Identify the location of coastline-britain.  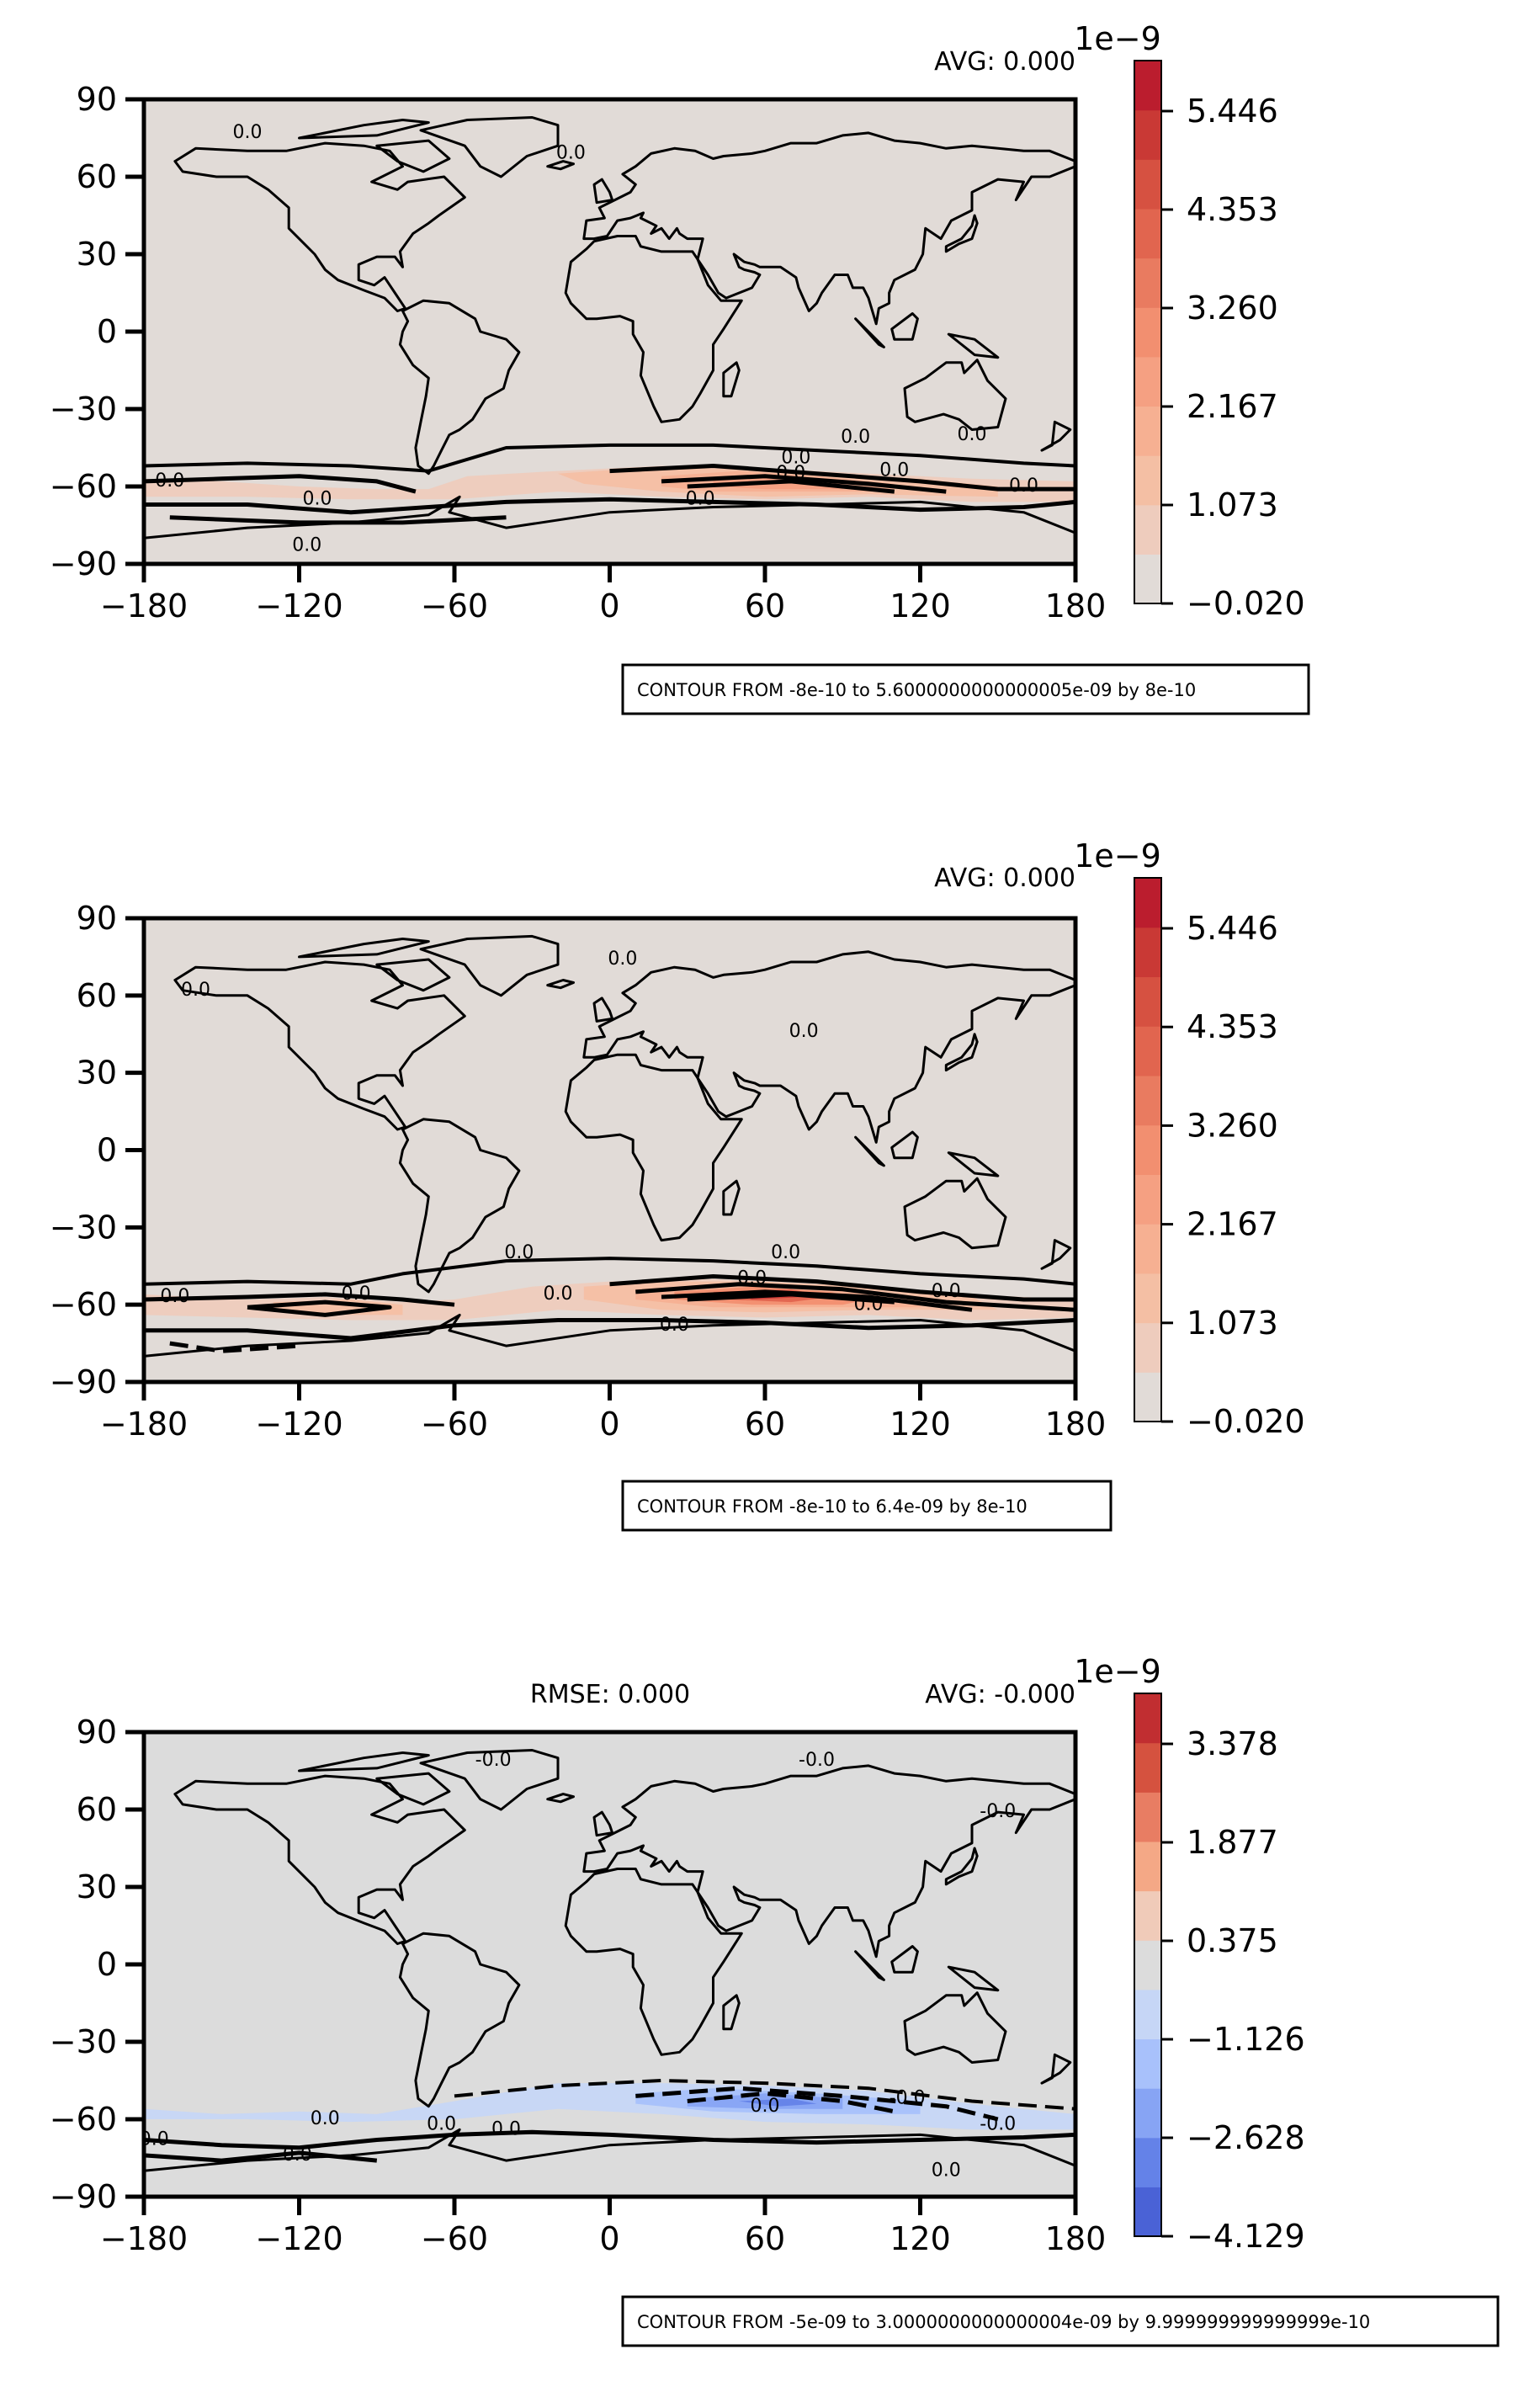
(603, 1010).